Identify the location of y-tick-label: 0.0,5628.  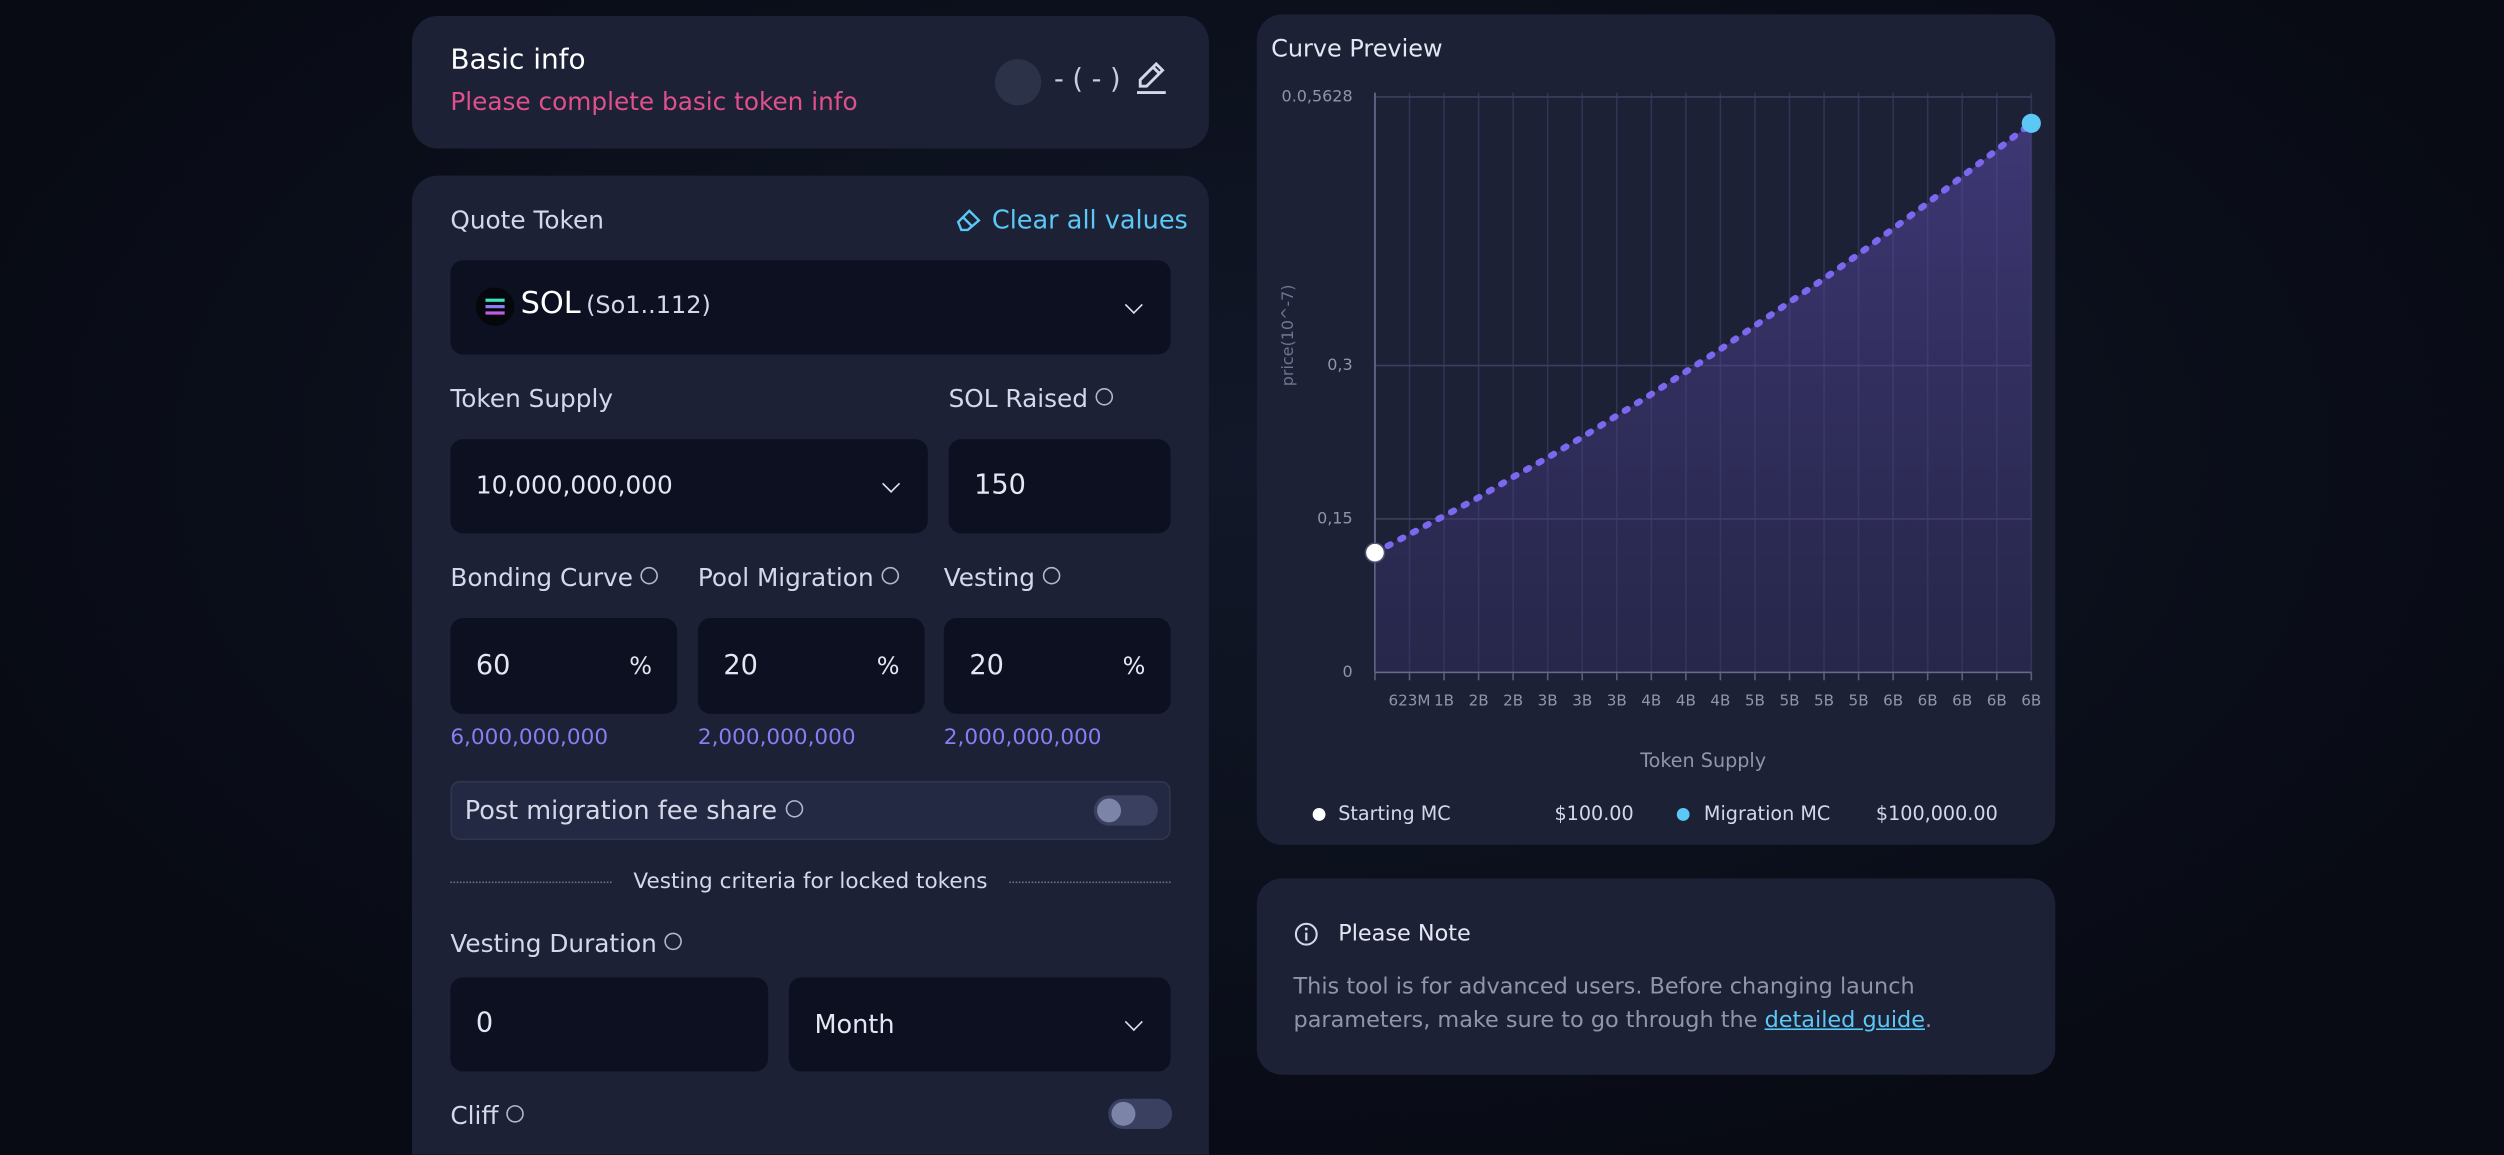
(1317, 95).